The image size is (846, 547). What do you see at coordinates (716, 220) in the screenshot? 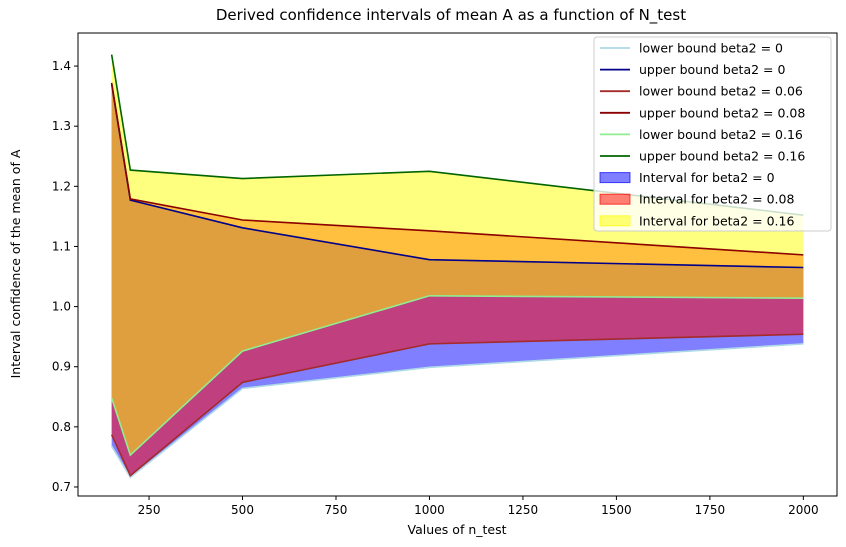
I see `legend-label-interval-for-beta2-0-16: Interval for beta2 = 0.16` at bounding box center [716, 220].